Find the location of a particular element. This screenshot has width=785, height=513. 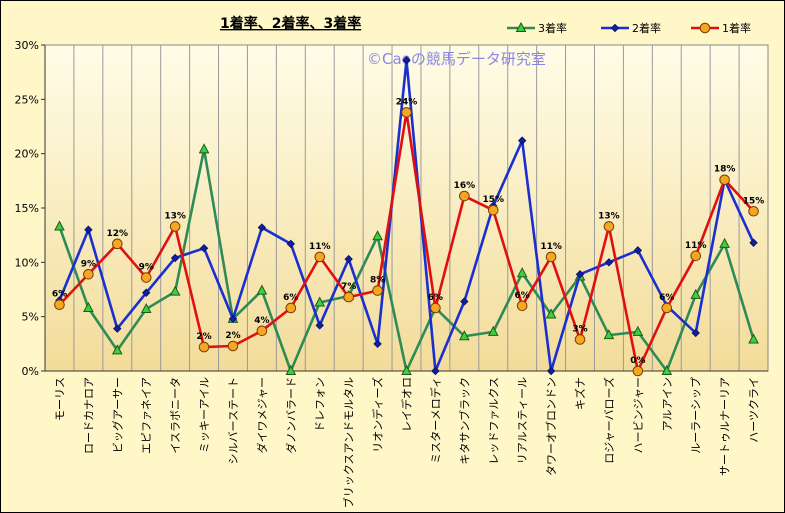

data-label: 24% is located at coordinates (407, 102).